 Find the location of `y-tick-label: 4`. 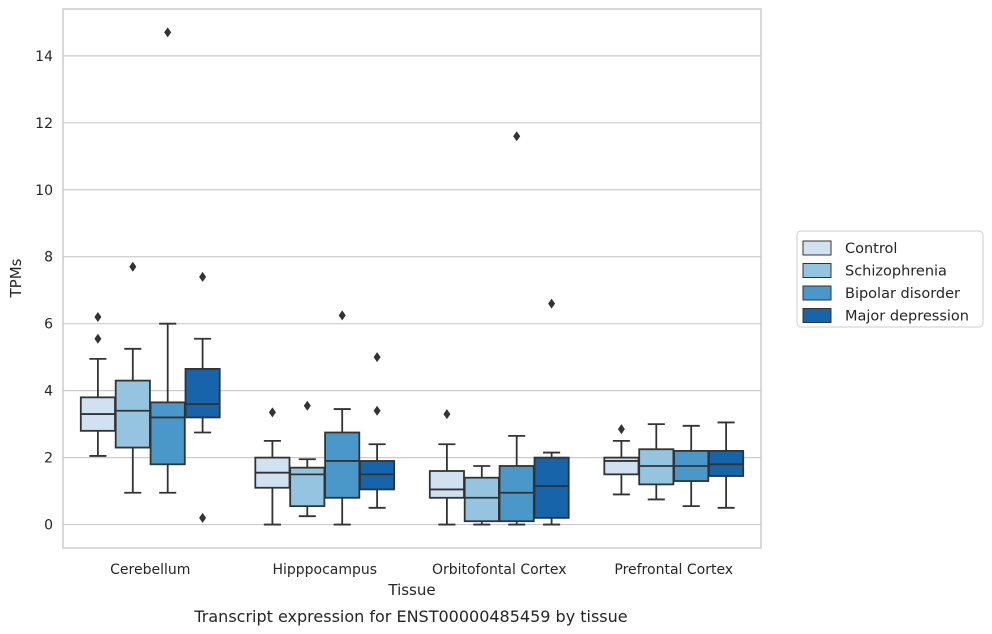

y-tick-label: 4 is located at coordinates (48, 392).